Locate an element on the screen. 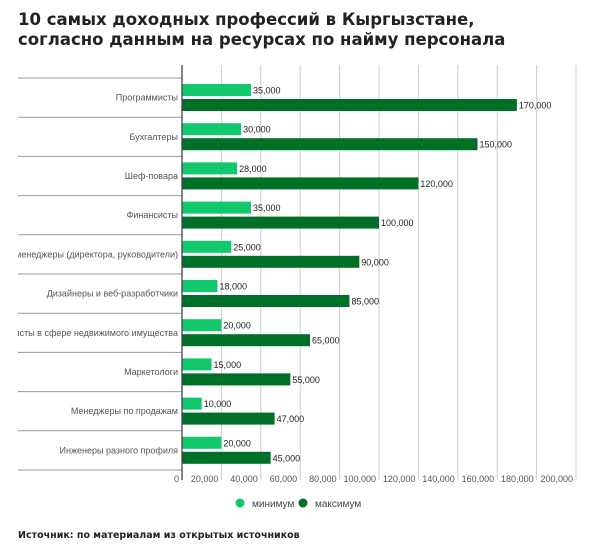 The width and height of the screenshot is (600, 560). category-label: Программисты is located at coordinates (147, 98).